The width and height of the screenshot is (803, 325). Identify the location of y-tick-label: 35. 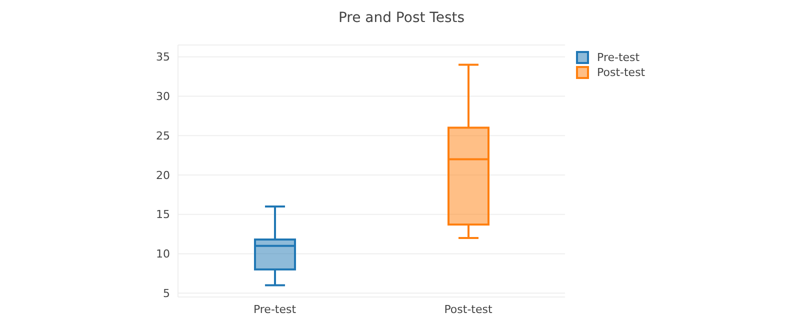
(163, 57).